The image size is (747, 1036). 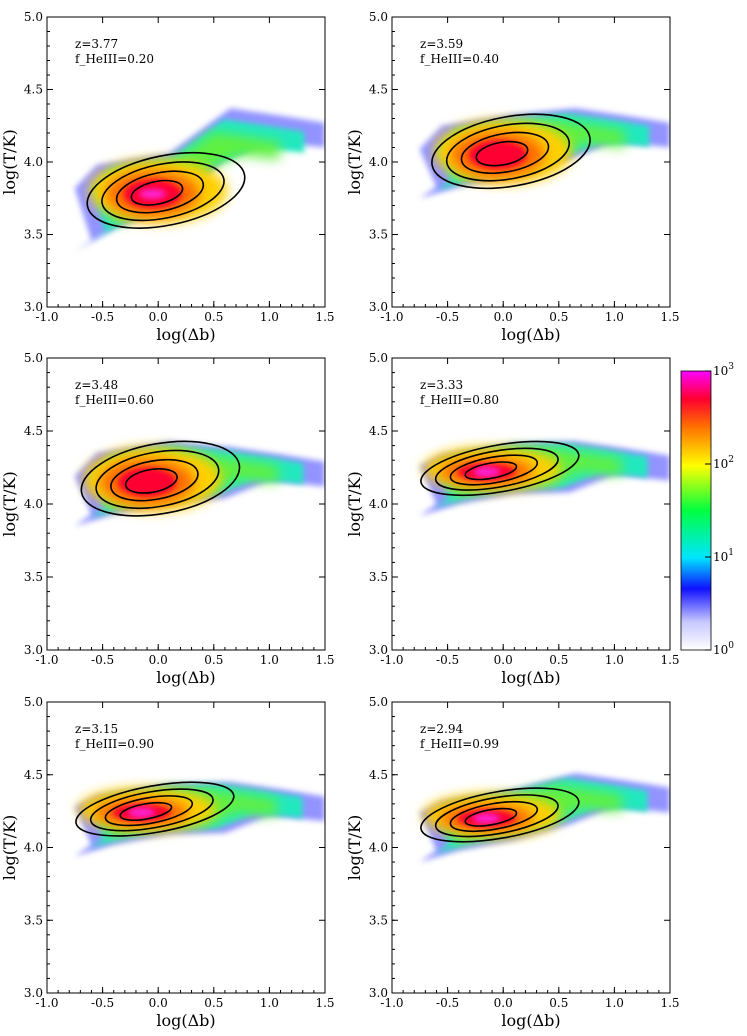 What do you see at coordinates (723, 649) in the screenshot?
I see `colorbar-tick-label: 10⁰` at bounding box center [723, 649].